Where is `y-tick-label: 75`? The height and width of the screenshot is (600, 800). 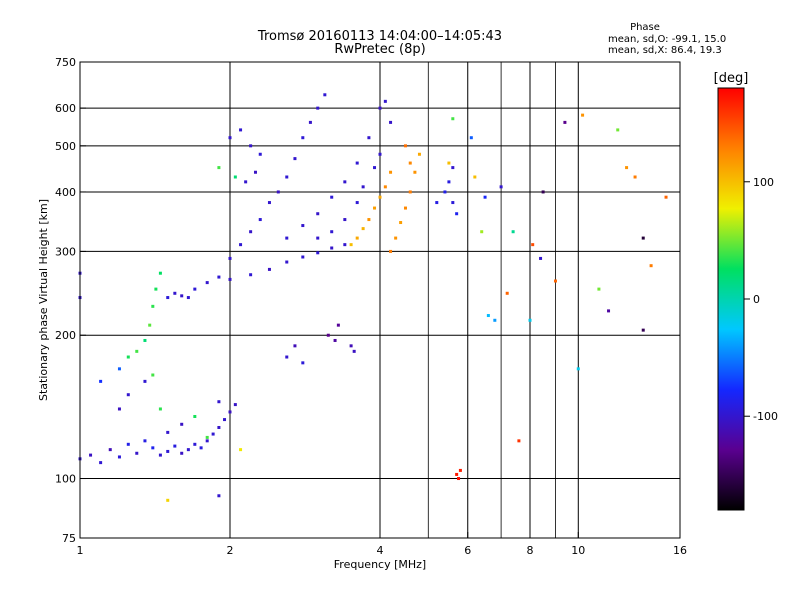 y-tick-label: 75 is located at coordinates (69, 538).